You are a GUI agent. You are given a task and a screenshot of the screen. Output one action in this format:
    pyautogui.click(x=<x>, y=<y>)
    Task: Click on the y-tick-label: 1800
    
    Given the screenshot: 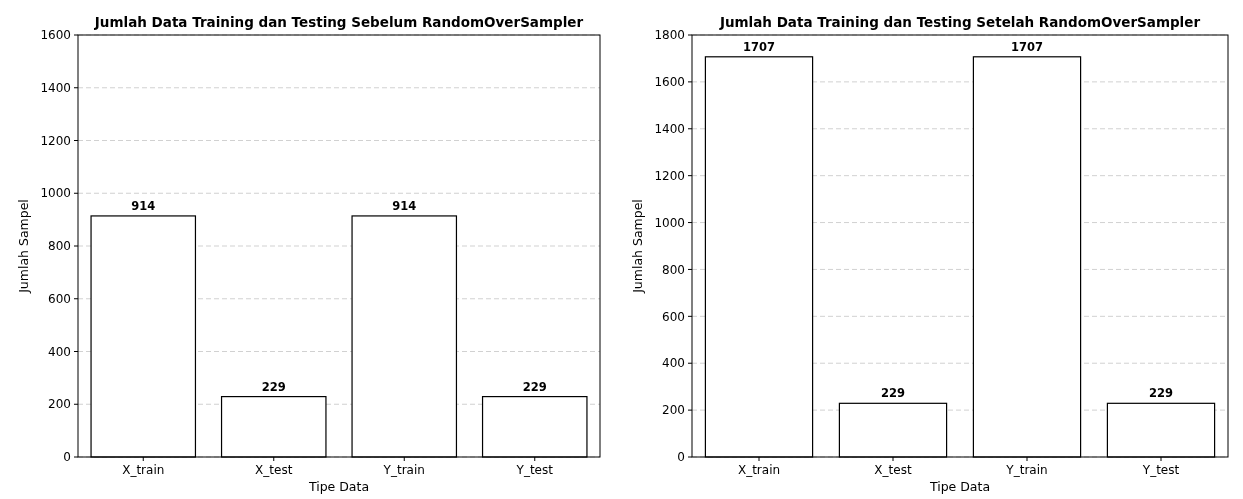 What is the action you would take?
    pyautogui.click(x=669, y=35)
    